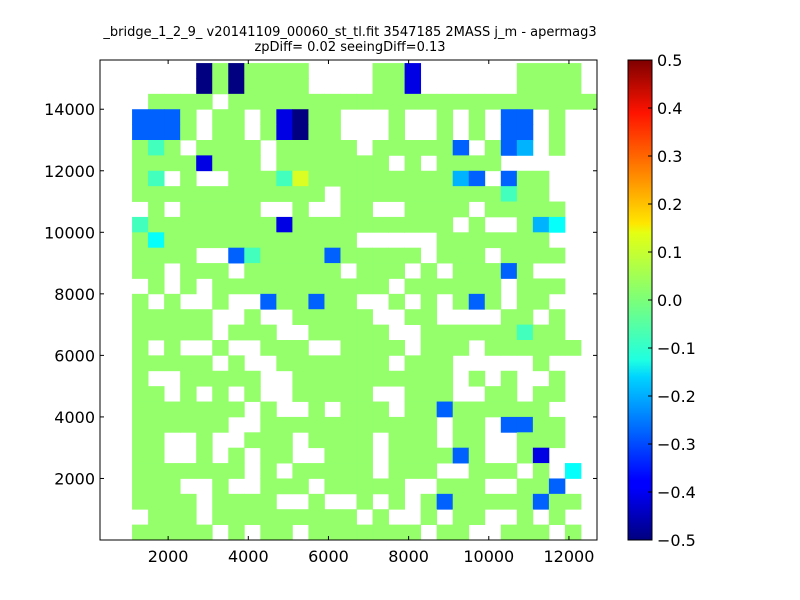  I want to click on x-tick-label: 4000, so click(248, 556).